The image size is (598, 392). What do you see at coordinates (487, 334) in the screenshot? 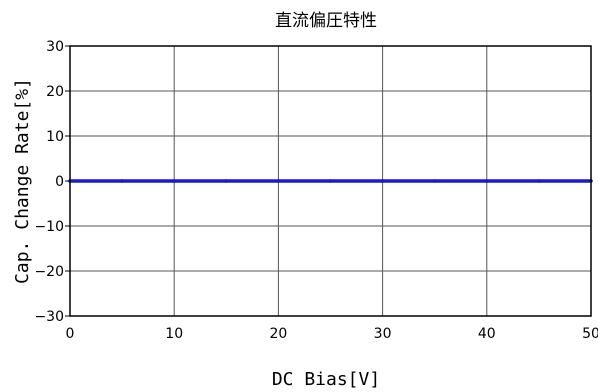
I see `x-tick-label: 40` at bounding box center [487, 334].